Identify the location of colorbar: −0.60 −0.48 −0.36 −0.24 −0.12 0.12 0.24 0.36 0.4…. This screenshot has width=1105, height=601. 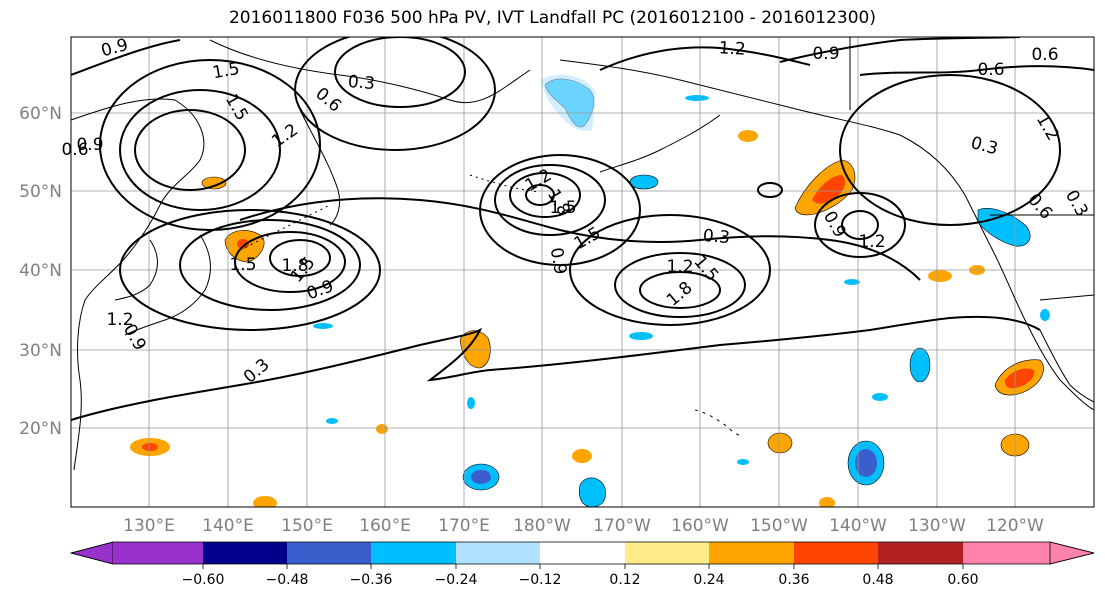
(582, 564).